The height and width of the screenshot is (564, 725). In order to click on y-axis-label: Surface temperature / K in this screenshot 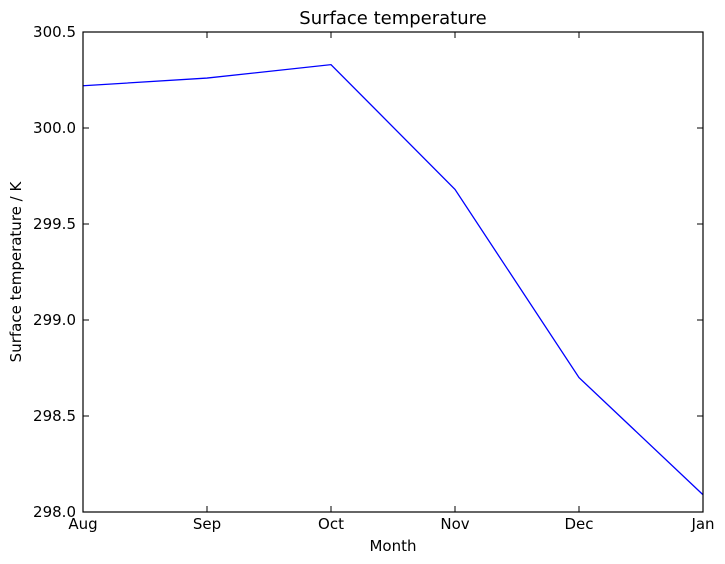, I will do `click(16, 272)`.